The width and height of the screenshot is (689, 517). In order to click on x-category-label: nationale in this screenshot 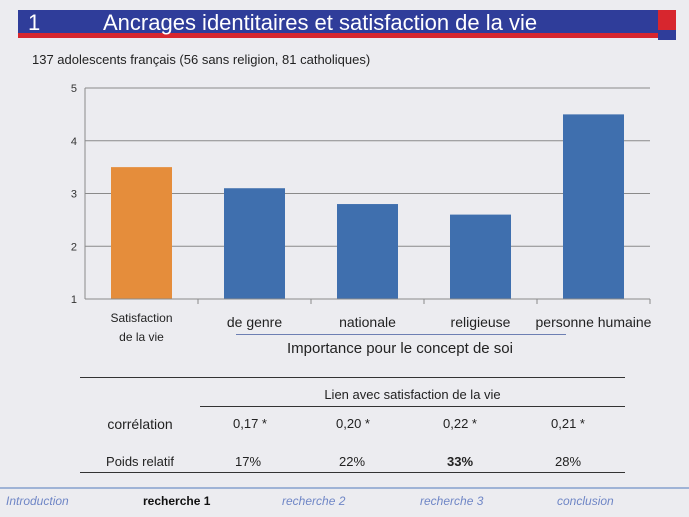, I will do `click(367, 322)`.